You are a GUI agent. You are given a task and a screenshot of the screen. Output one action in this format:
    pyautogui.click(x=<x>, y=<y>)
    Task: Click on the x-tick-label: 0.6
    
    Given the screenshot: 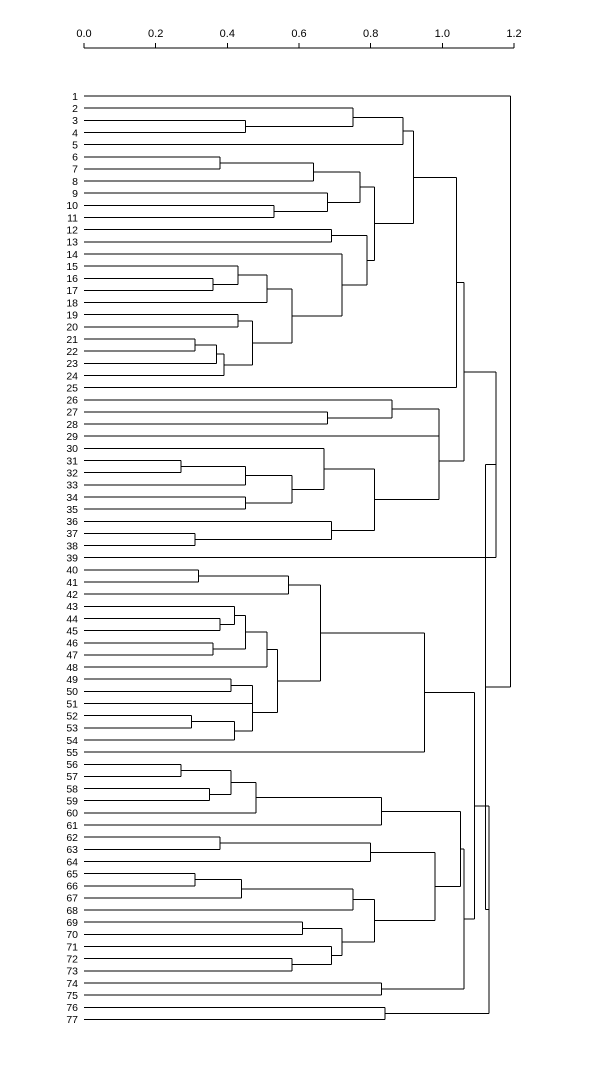 What is the action you would take?
    pyautogui.click(x=298, y=34)
    